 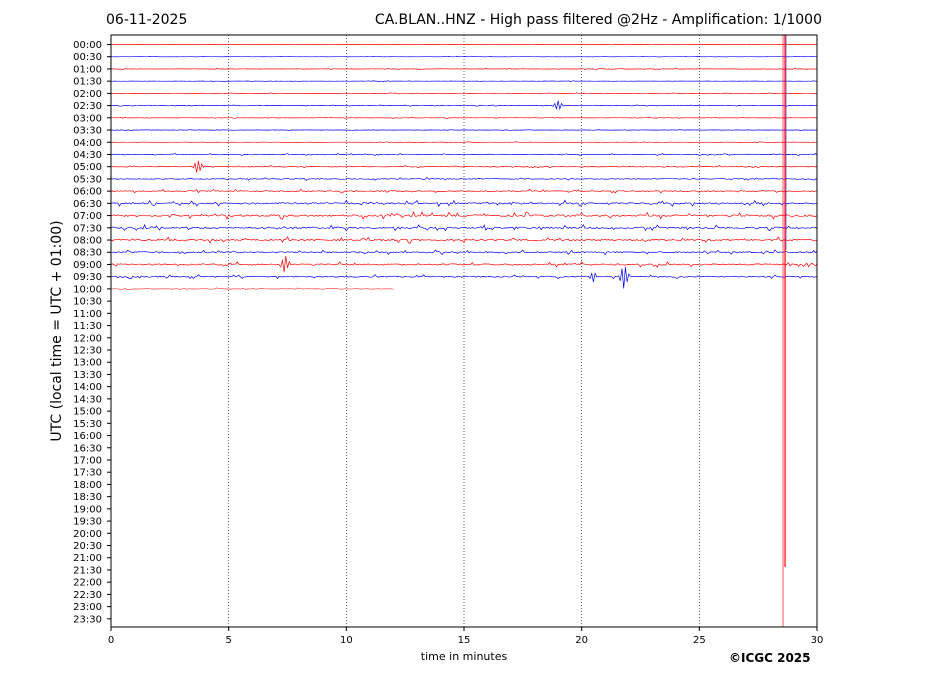 I want to click on y-tick-label: 01:00, so click(x=87, y=69).